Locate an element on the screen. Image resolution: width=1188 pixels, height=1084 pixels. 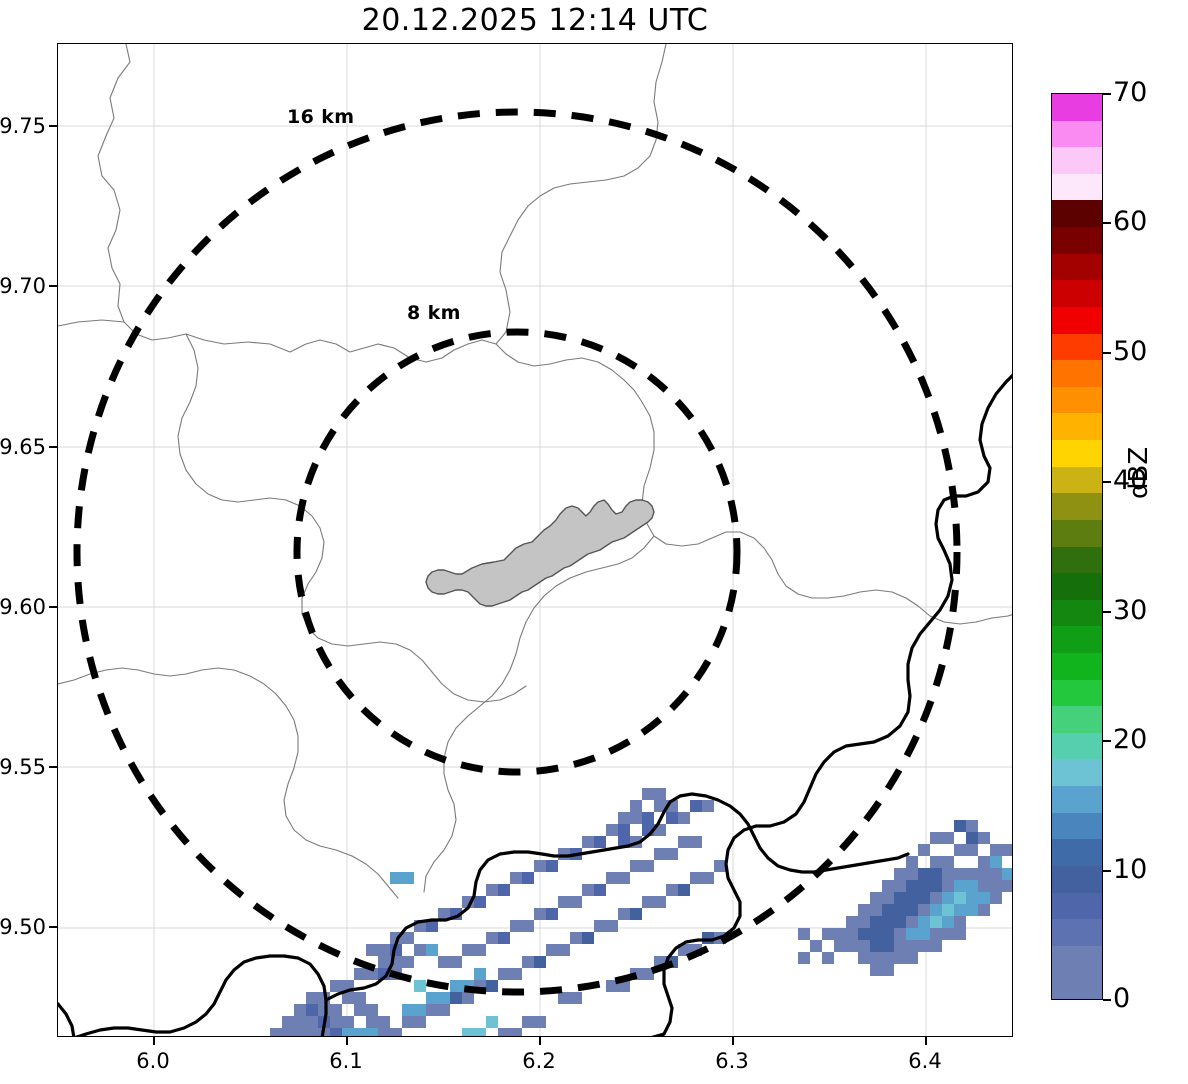
cbar-tick-label-20: 20 is located at coordinates (1130, 739).